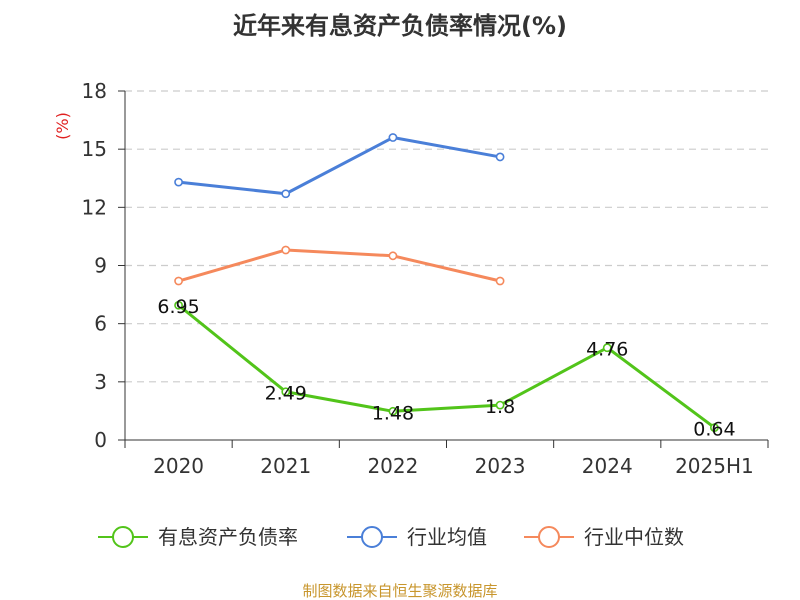 Image resolution: width=800 pixels, height=600 pixels. Describe the element at coordinates (447, 537) in the screenshot. I see `legend-label: 行业均值` at that location.